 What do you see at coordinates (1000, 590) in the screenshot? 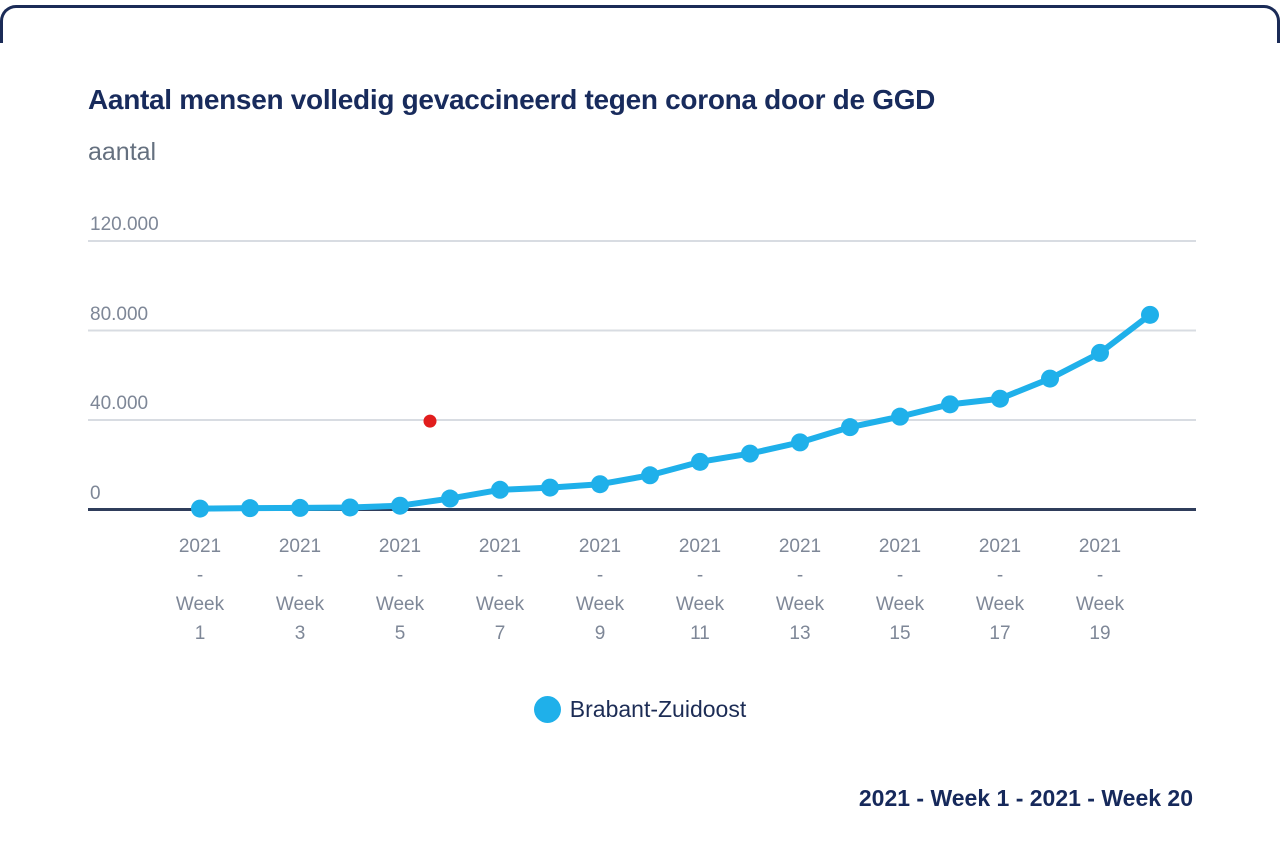
I see `x-tick-label: 2021 - Week 17` at bounding box center [1000, 590].